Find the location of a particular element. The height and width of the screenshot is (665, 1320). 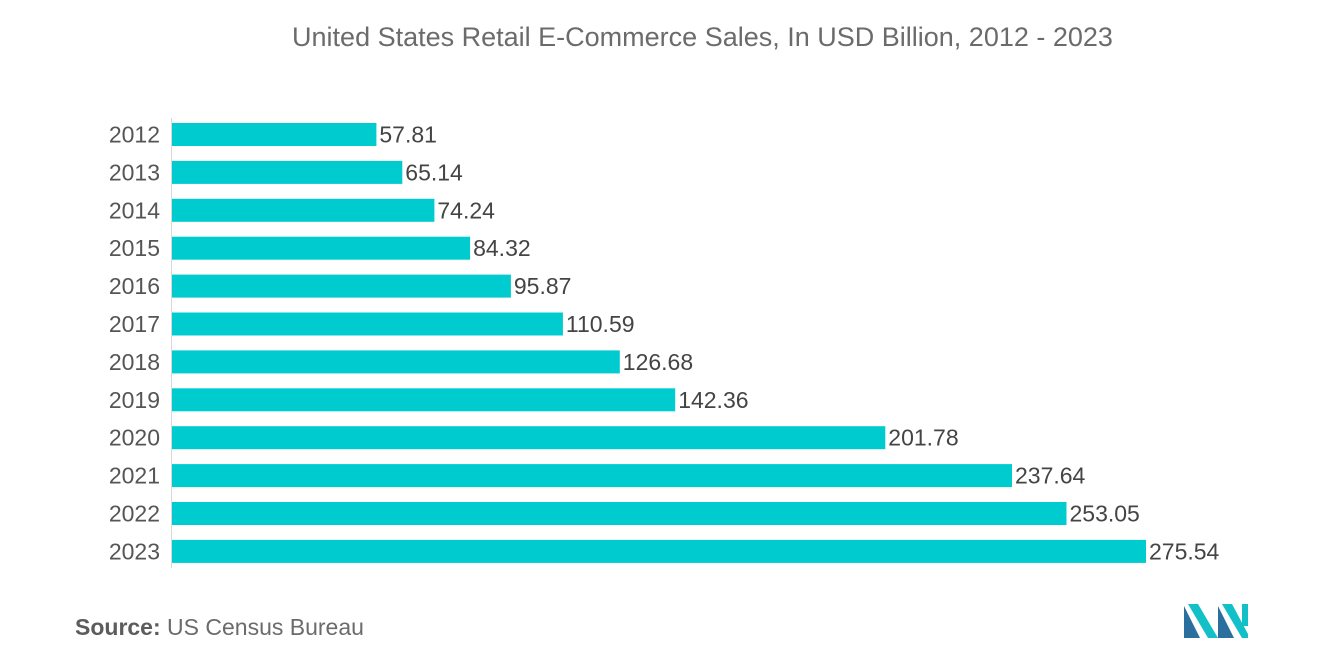

y-tick-label-2021: 2021 is located at coordinates (134, 476).